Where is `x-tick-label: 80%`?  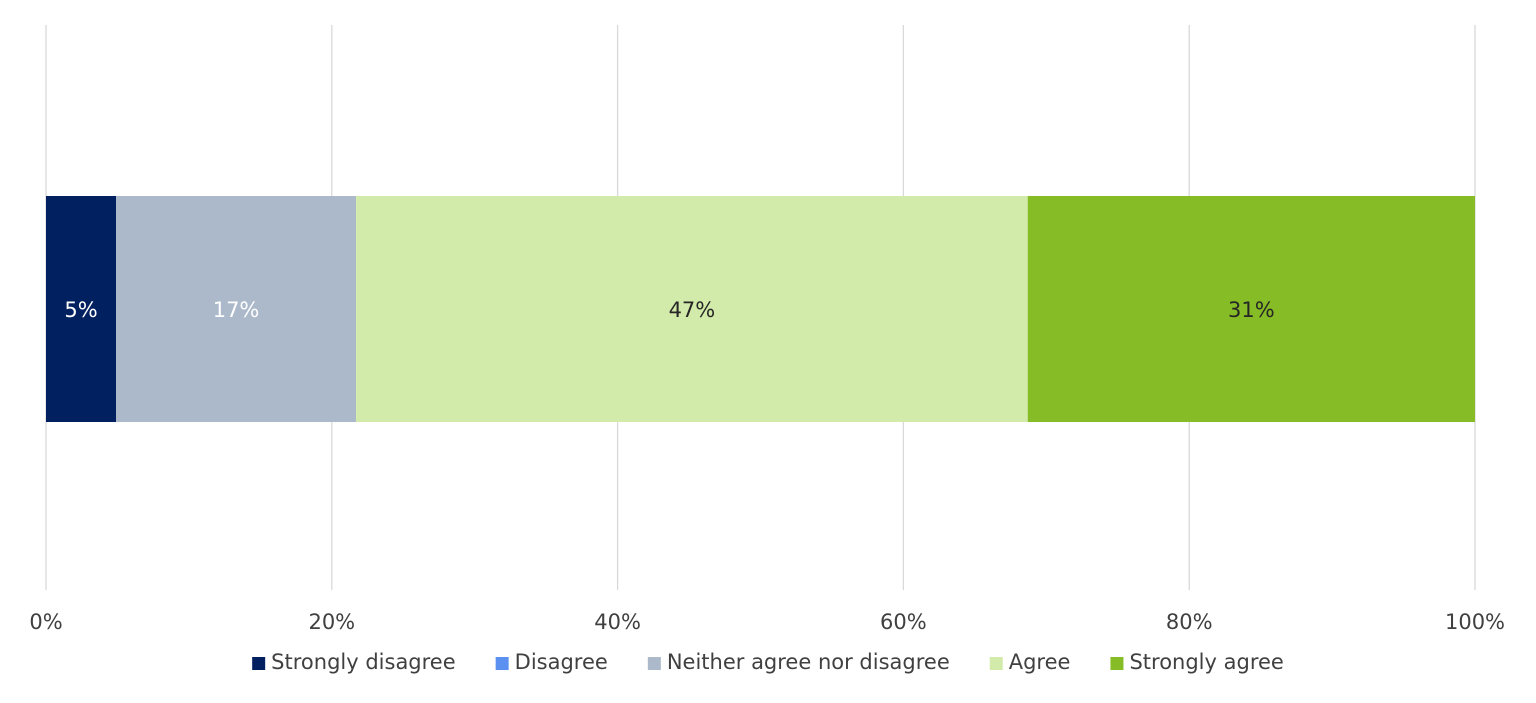
x-tick-label: 80% is located at coordinates (1189, 622).